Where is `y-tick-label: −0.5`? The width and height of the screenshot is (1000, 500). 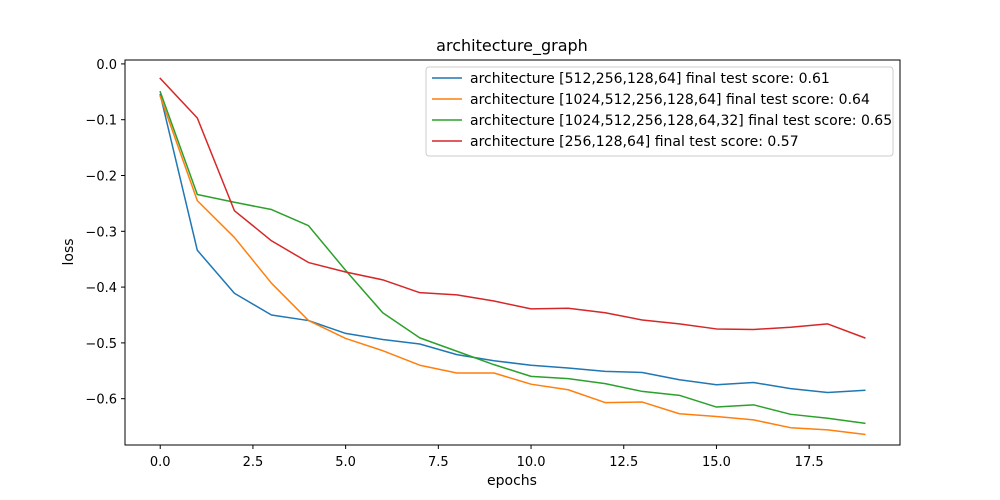 y-tick-label: −0.5 is located at coordinates (101, 344).